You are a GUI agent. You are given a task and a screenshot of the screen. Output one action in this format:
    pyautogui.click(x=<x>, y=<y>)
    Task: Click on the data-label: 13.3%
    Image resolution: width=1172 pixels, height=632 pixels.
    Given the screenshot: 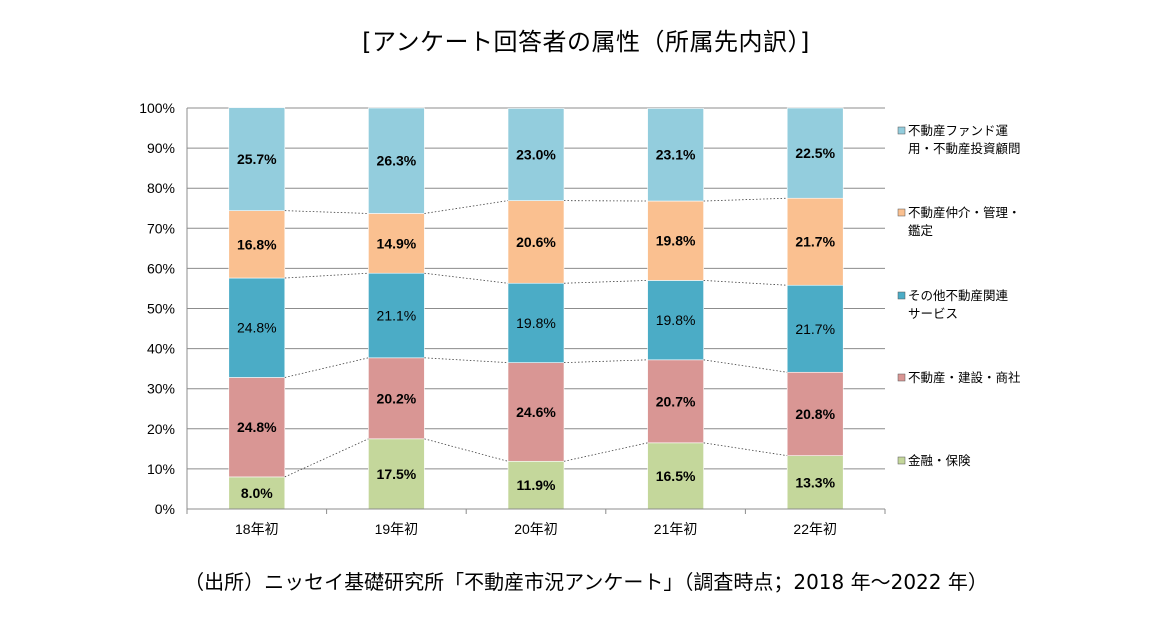 What is the action you would take?
    pyautogui.click(x=815, y=482)
    